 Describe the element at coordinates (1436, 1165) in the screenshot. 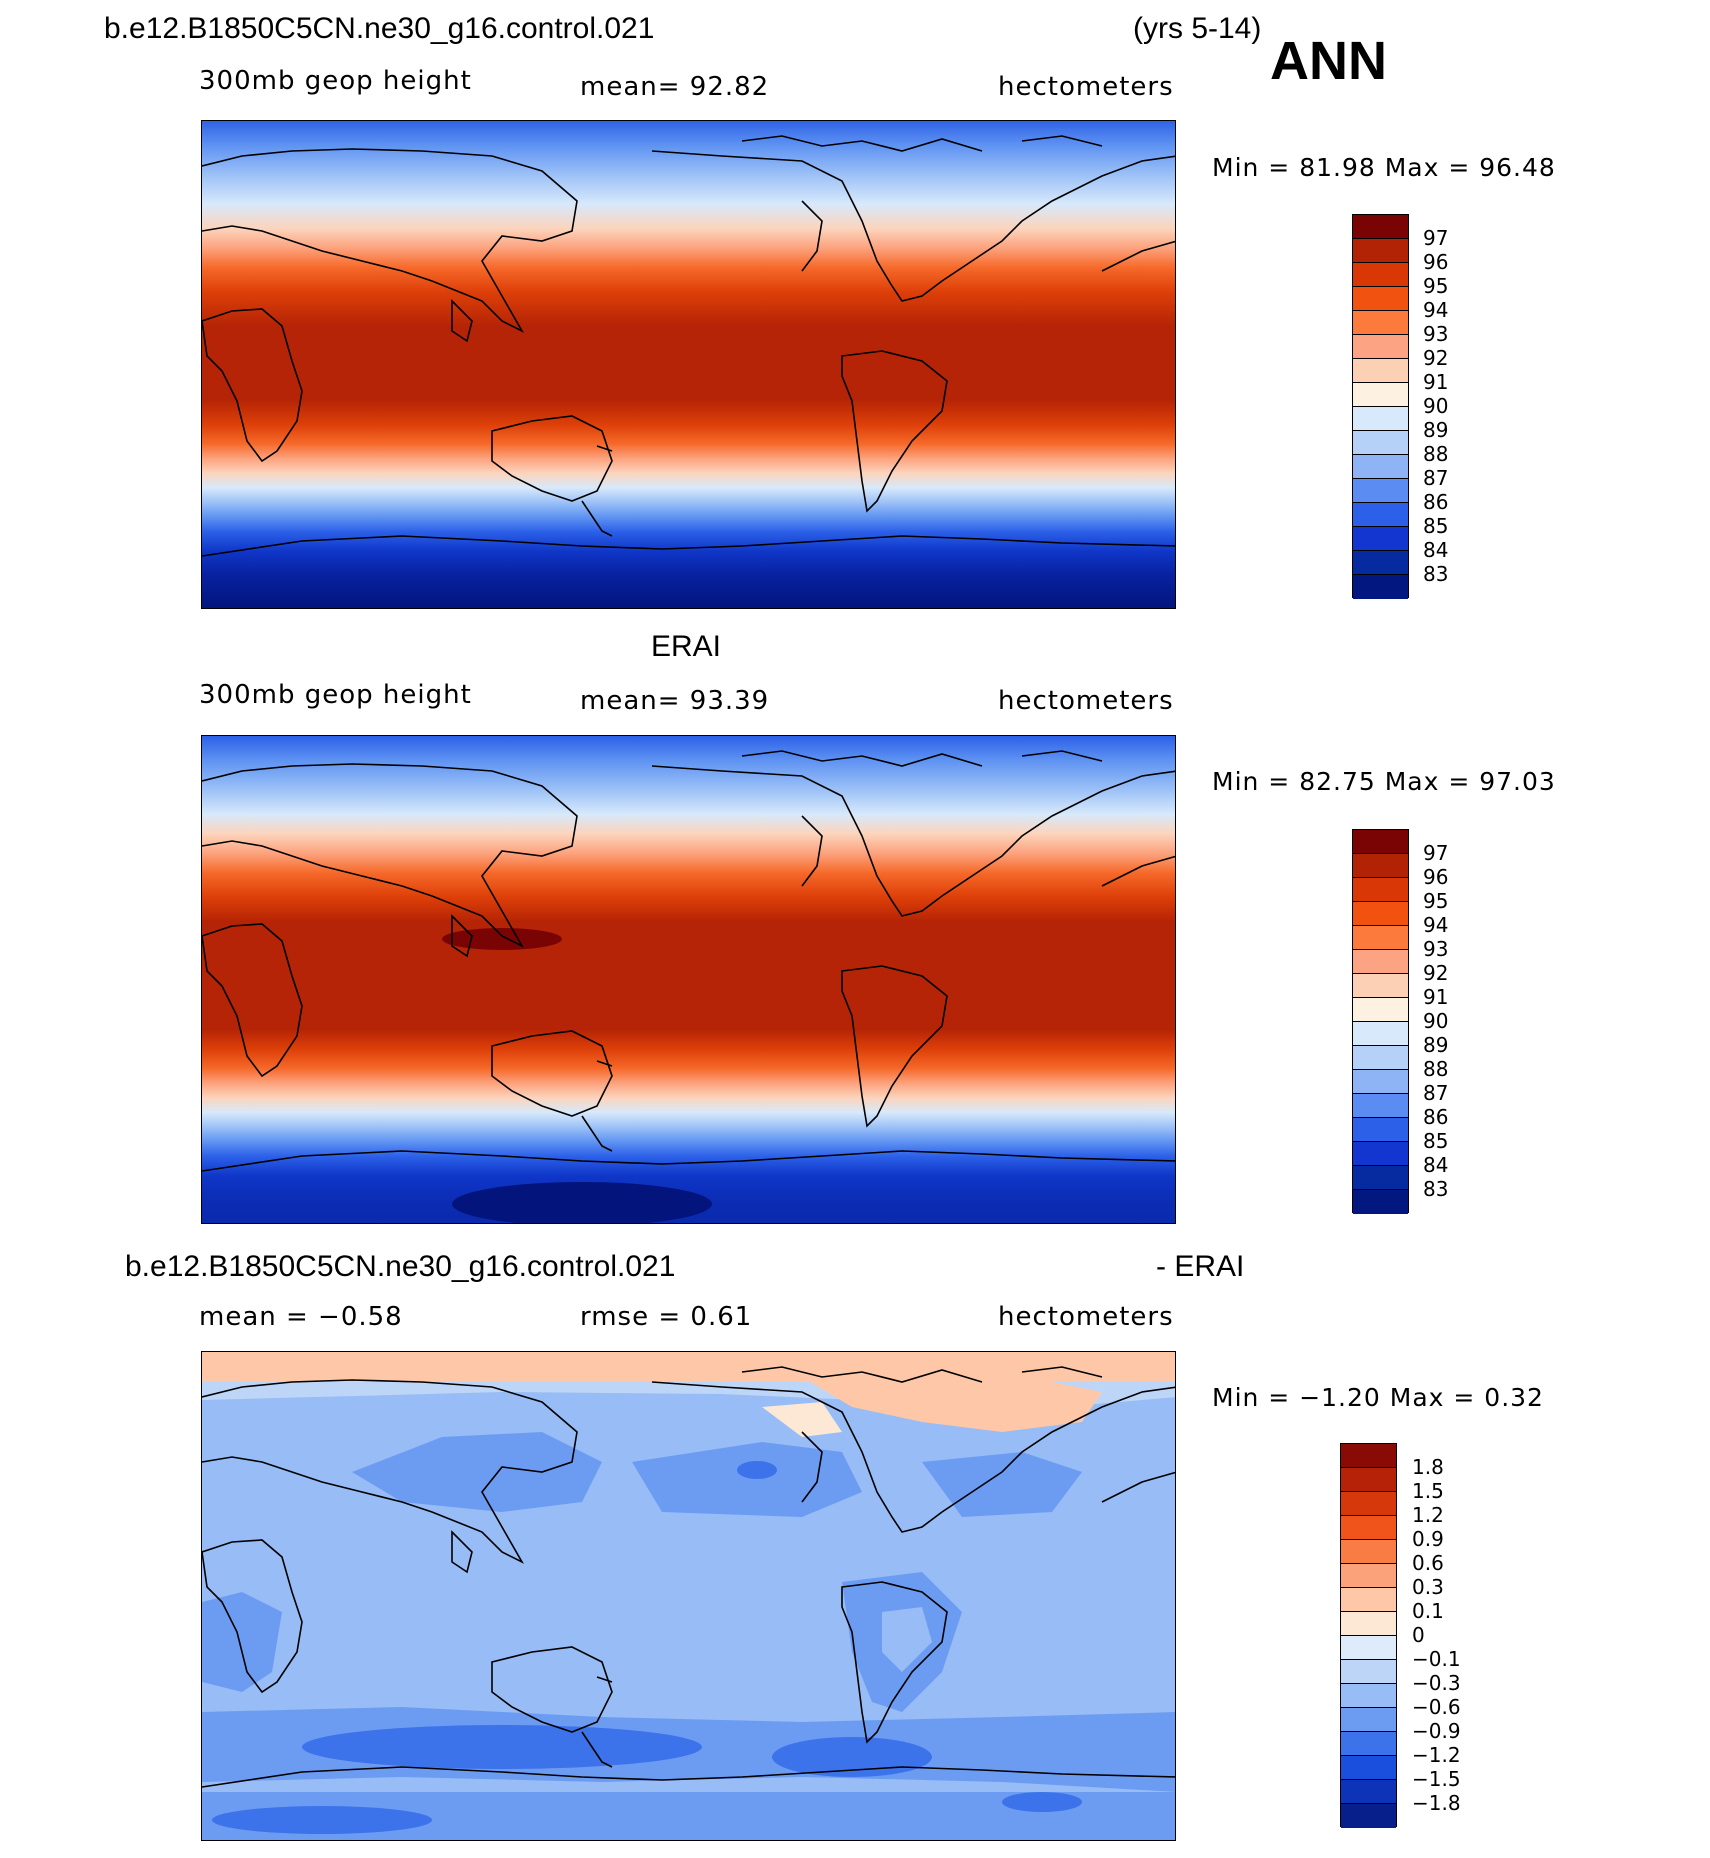

I see `colorbar-tick-label: 84` at that location.